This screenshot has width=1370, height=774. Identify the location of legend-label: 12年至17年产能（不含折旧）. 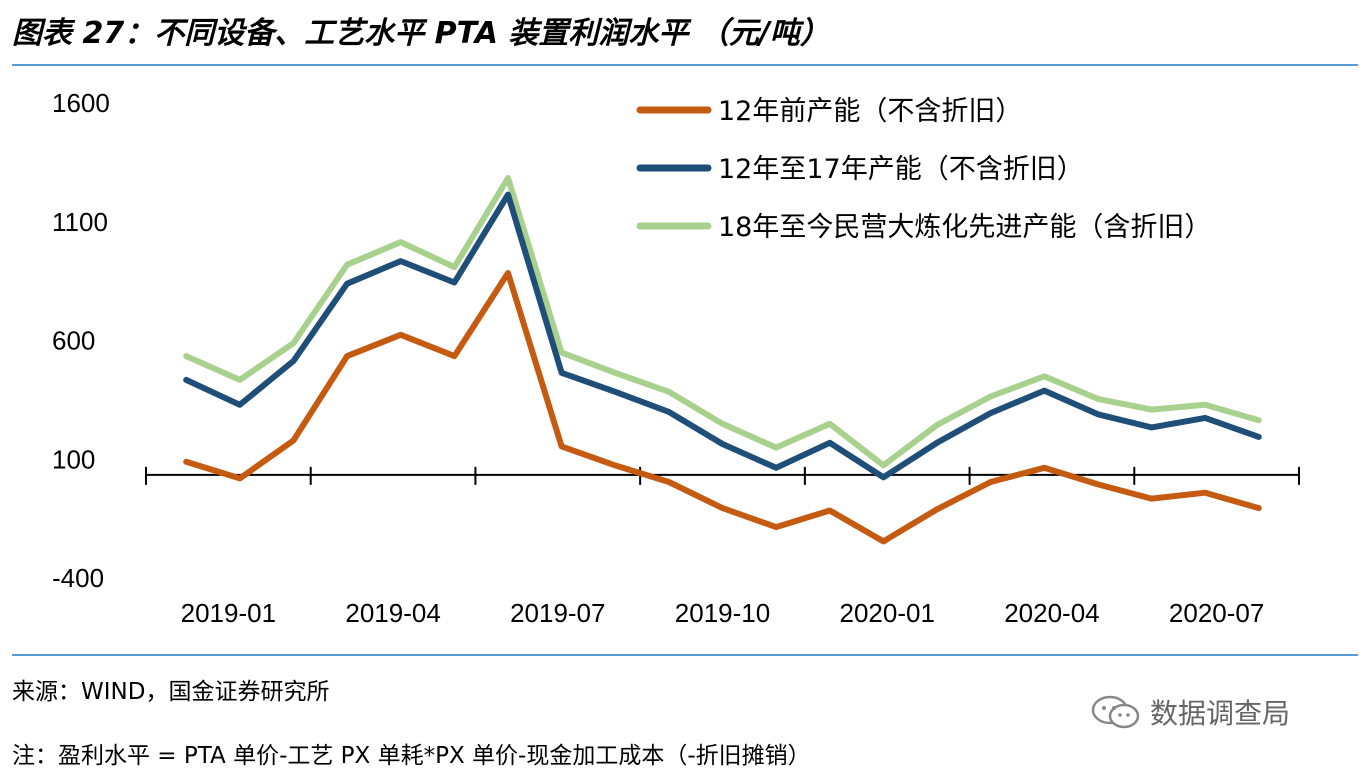
(901, 169).